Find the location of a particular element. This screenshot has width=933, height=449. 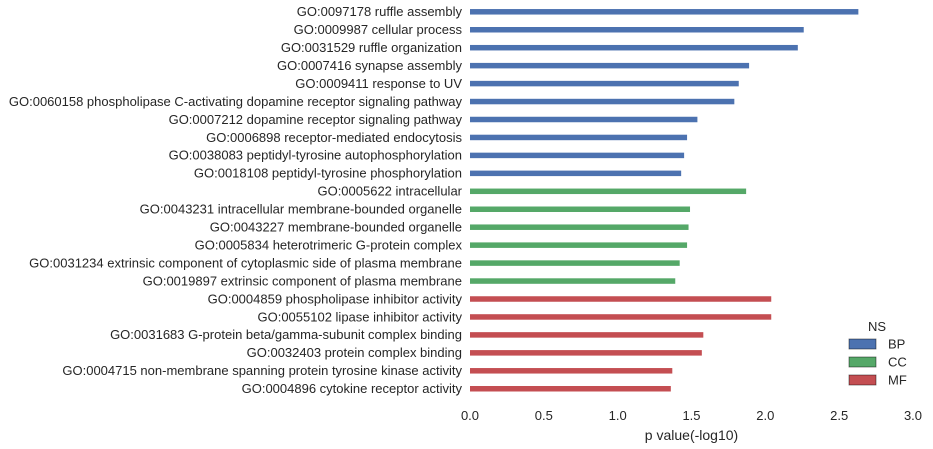

legend: NS BP CC MF is located at coordinates (877, 353).